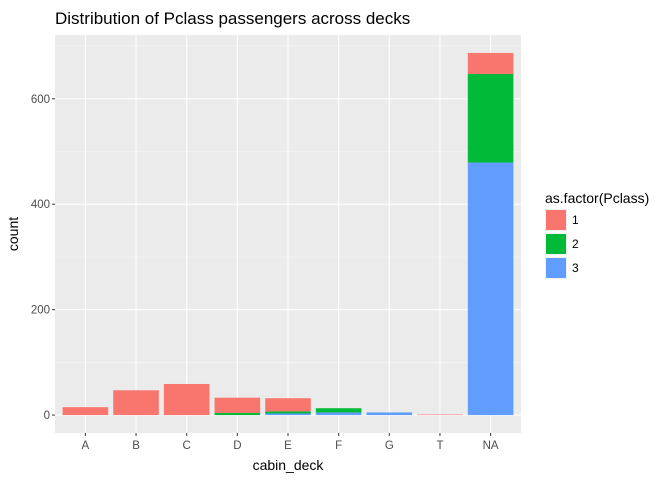 This screenshot has height=480, width=672. Describe the element at coordinates (136, 446) in the screenshot. I see `x-tick-label: B` at that location.